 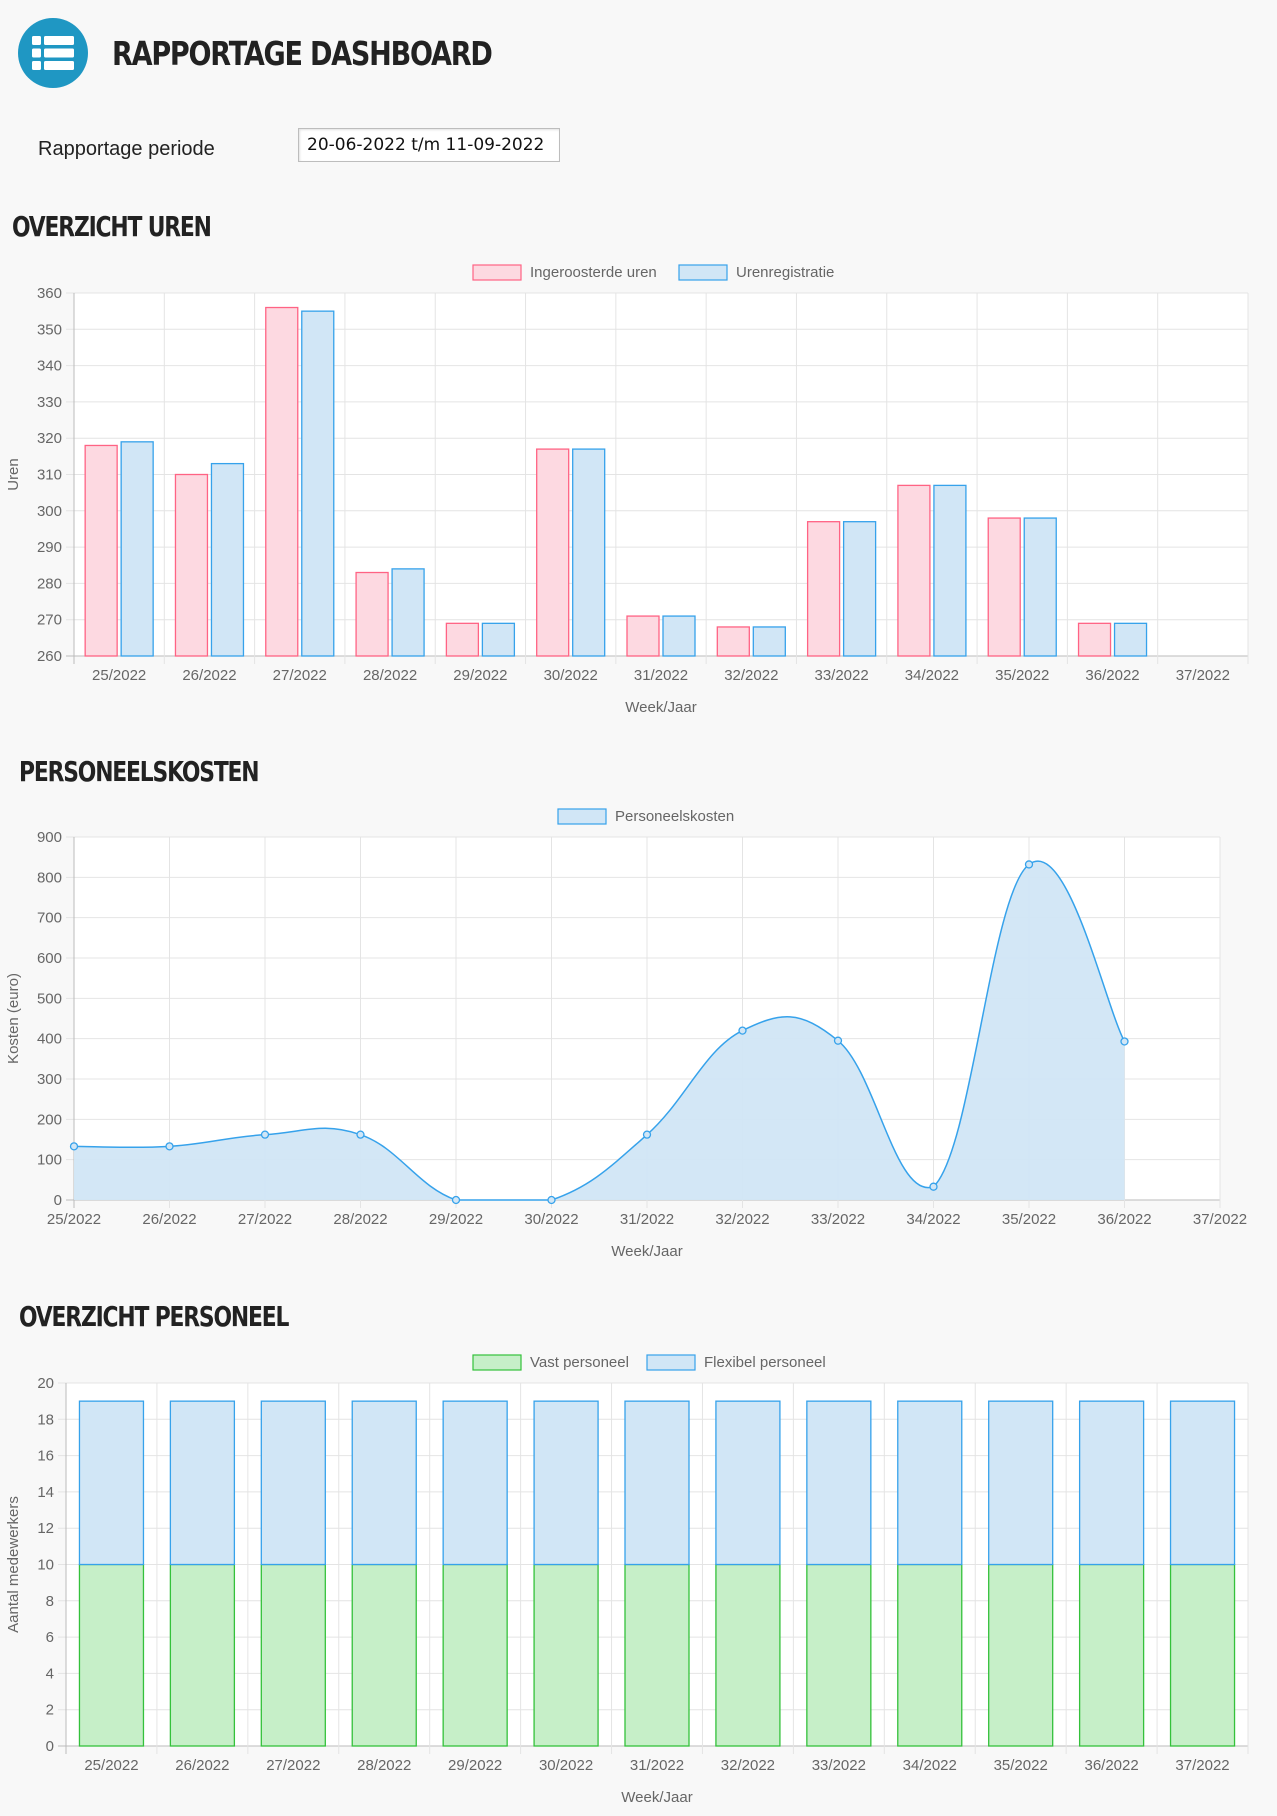 What do you see at coordinates (112, 226) in the screenshot?
I see `section-title-uren: OVERZICHT UREN` at bounding box center [112, 226].